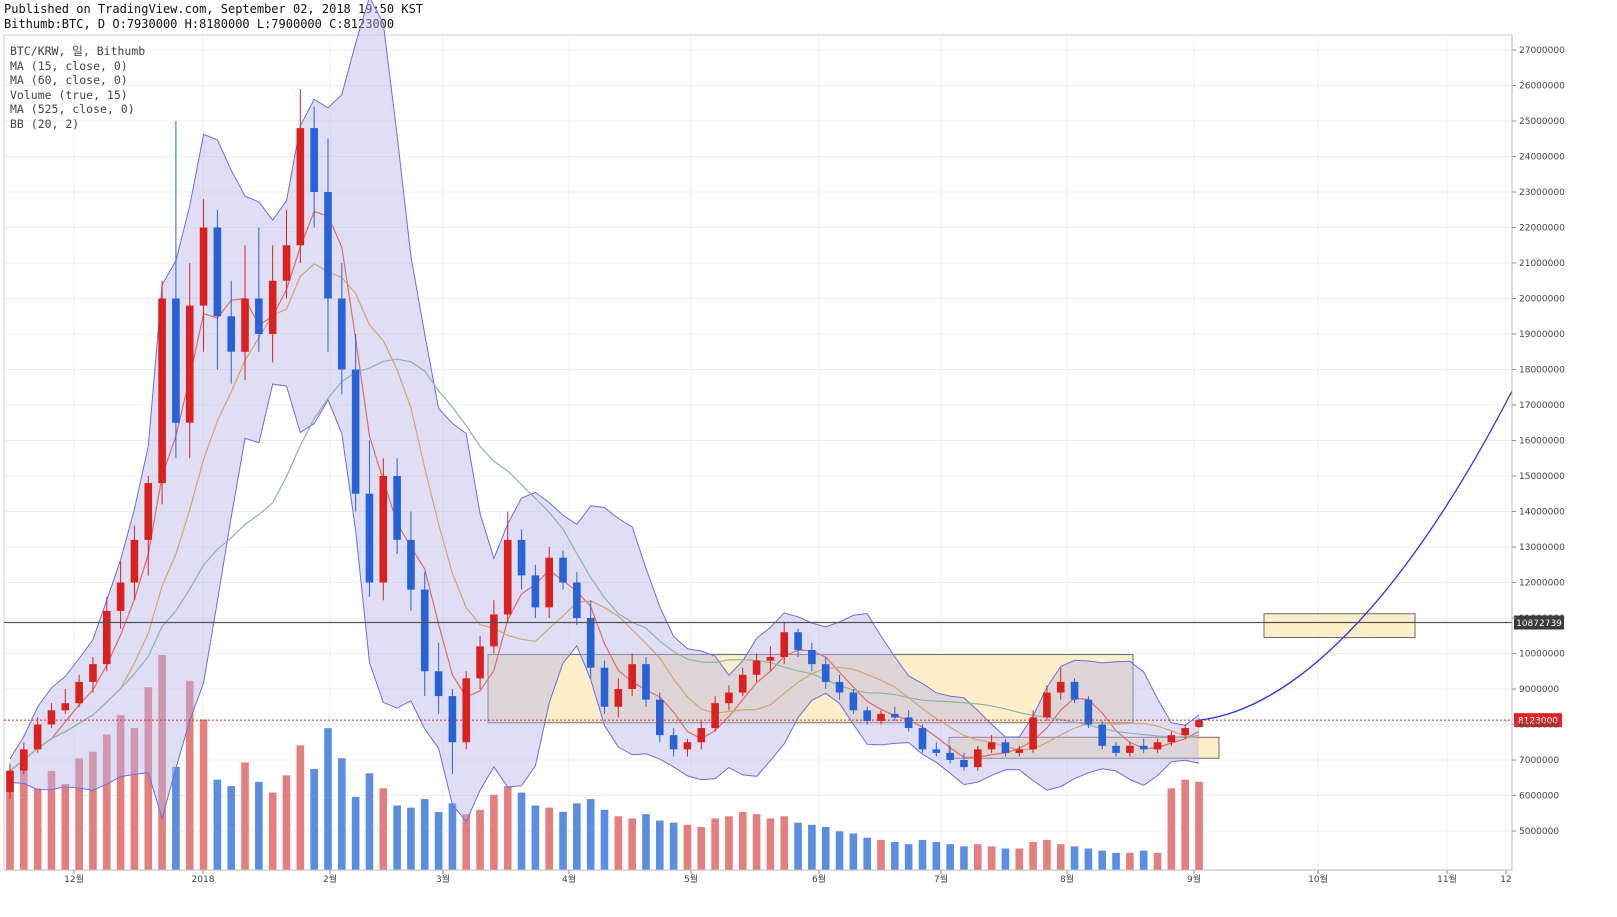 The image size is (1617, 917). What do you see at coordinates (69, 65) in the screenshot?
I see `legend-ma15: MA (15, close, 0)` at bounding box center [69, 65].